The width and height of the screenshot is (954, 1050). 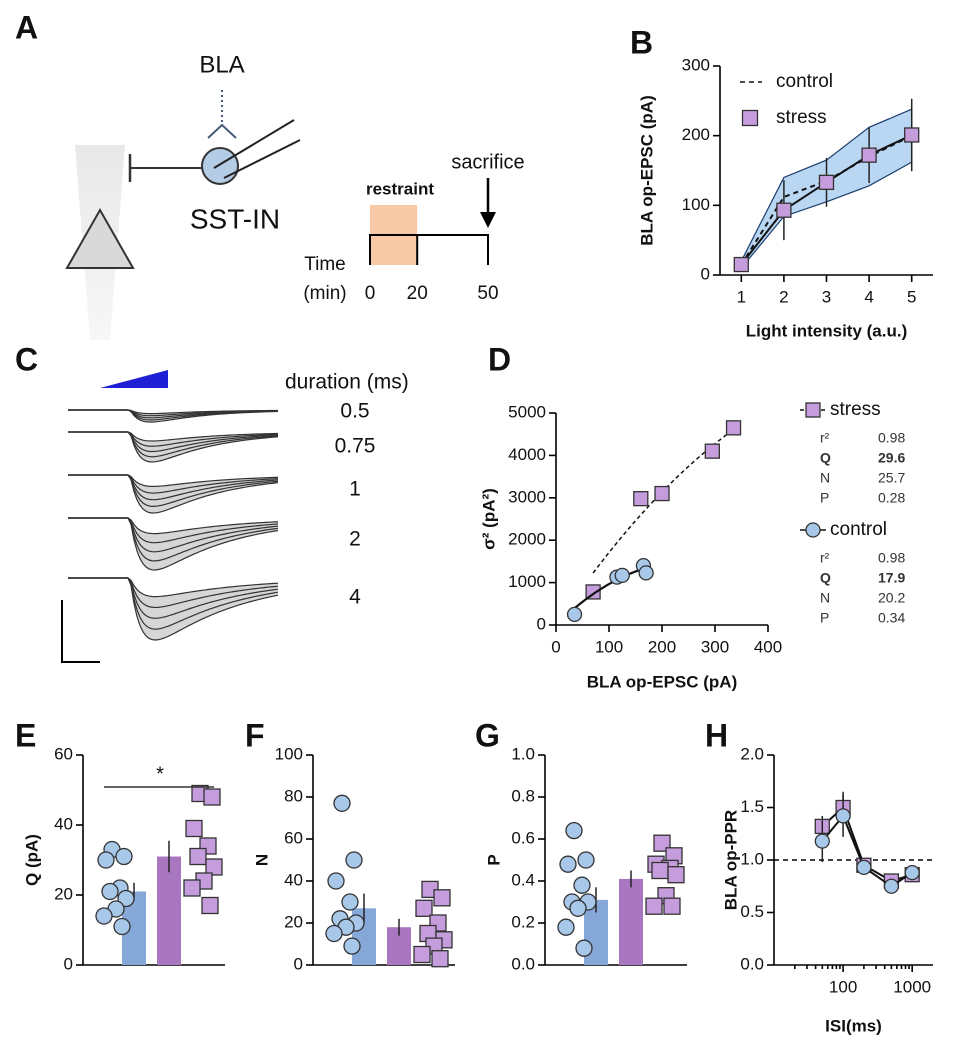 I want to click on panel-label: E, so click(x=25, y=735).